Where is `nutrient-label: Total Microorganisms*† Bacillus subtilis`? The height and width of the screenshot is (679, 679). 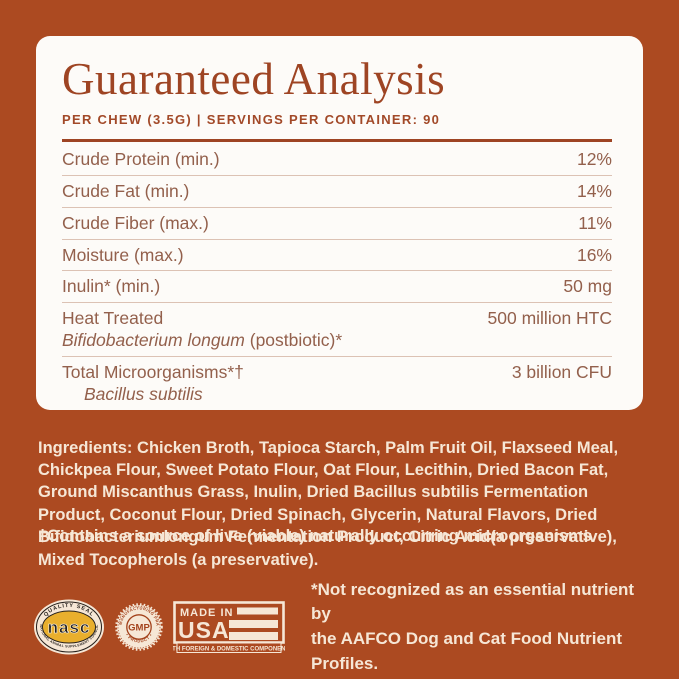
nutrient-label: Total Microorganisms*† Bacillus subtilis is located at coordinates (153, 383).